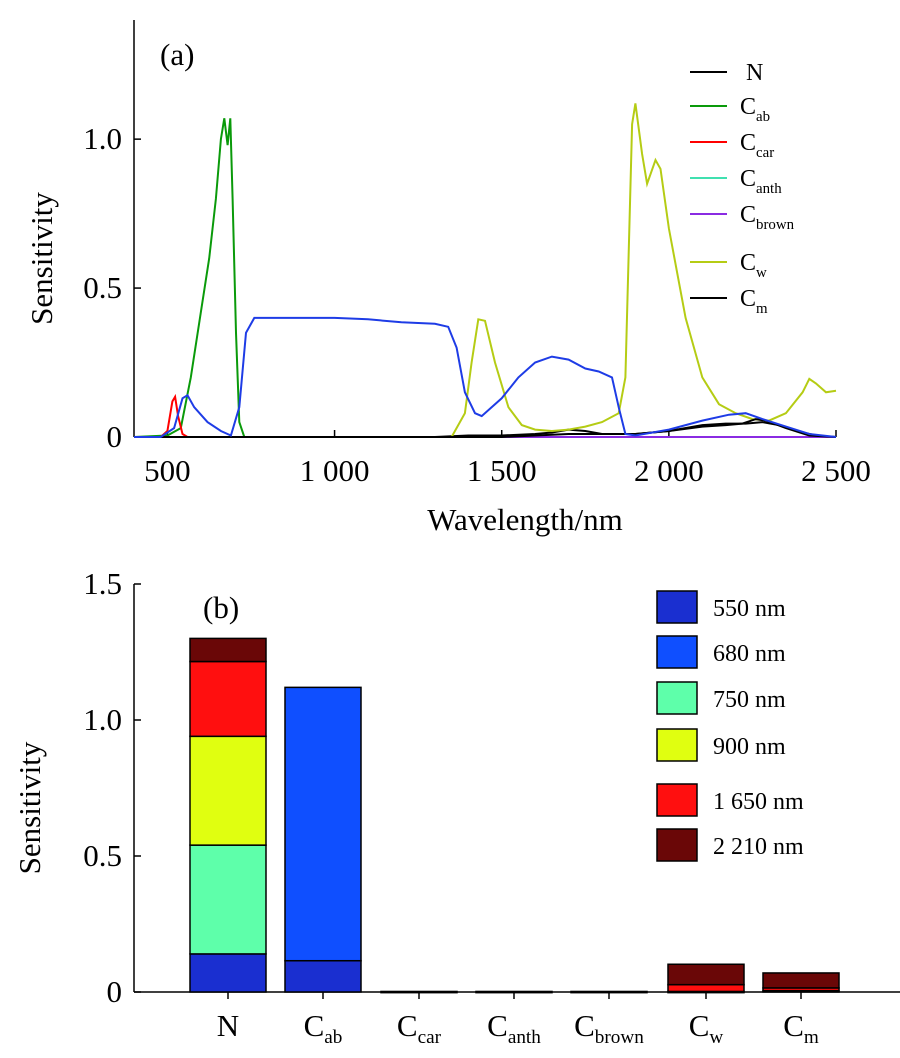 The height and width of the screenshot is (1058, 900). Describe the element at coordinates (775, 225) in the screenshot. I see `legend-label-sub: brown` at that location.